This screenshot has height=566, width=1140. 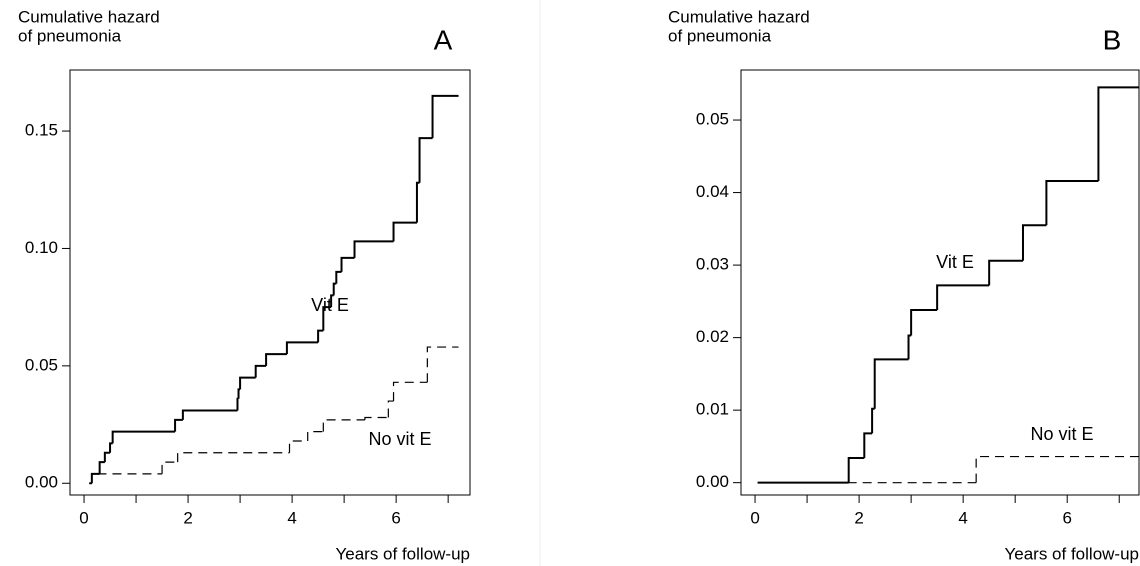 What do you see at coordinates (41, 130) in the screenshot?
I see `y-tick-label: 0.15` at bounding box center [41, 130].